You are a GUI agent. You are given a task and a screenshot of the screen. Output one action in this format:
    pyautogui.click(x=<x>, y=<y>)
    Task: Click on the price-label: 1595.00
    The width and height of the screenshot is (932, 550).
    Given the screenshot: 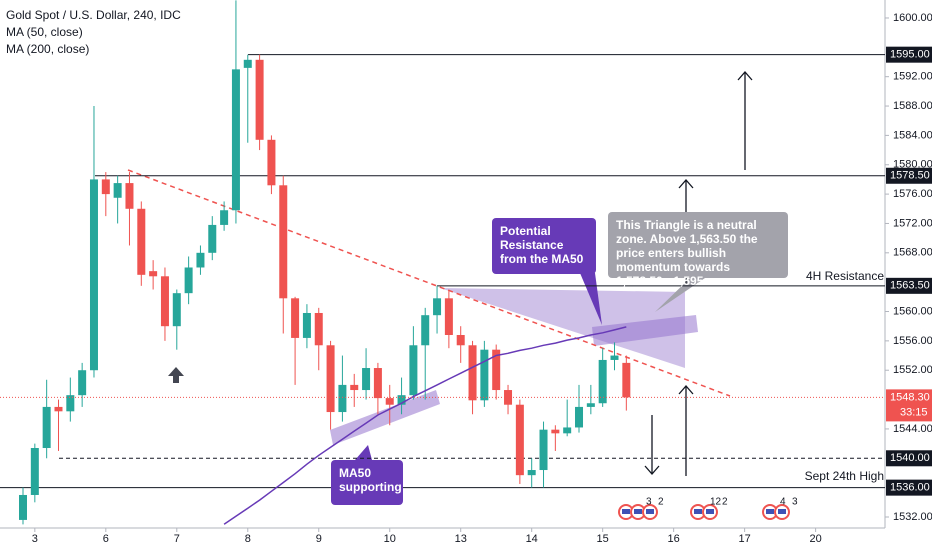 What is the action you would take?
    pyautogui.click(x=910, y=55)
    